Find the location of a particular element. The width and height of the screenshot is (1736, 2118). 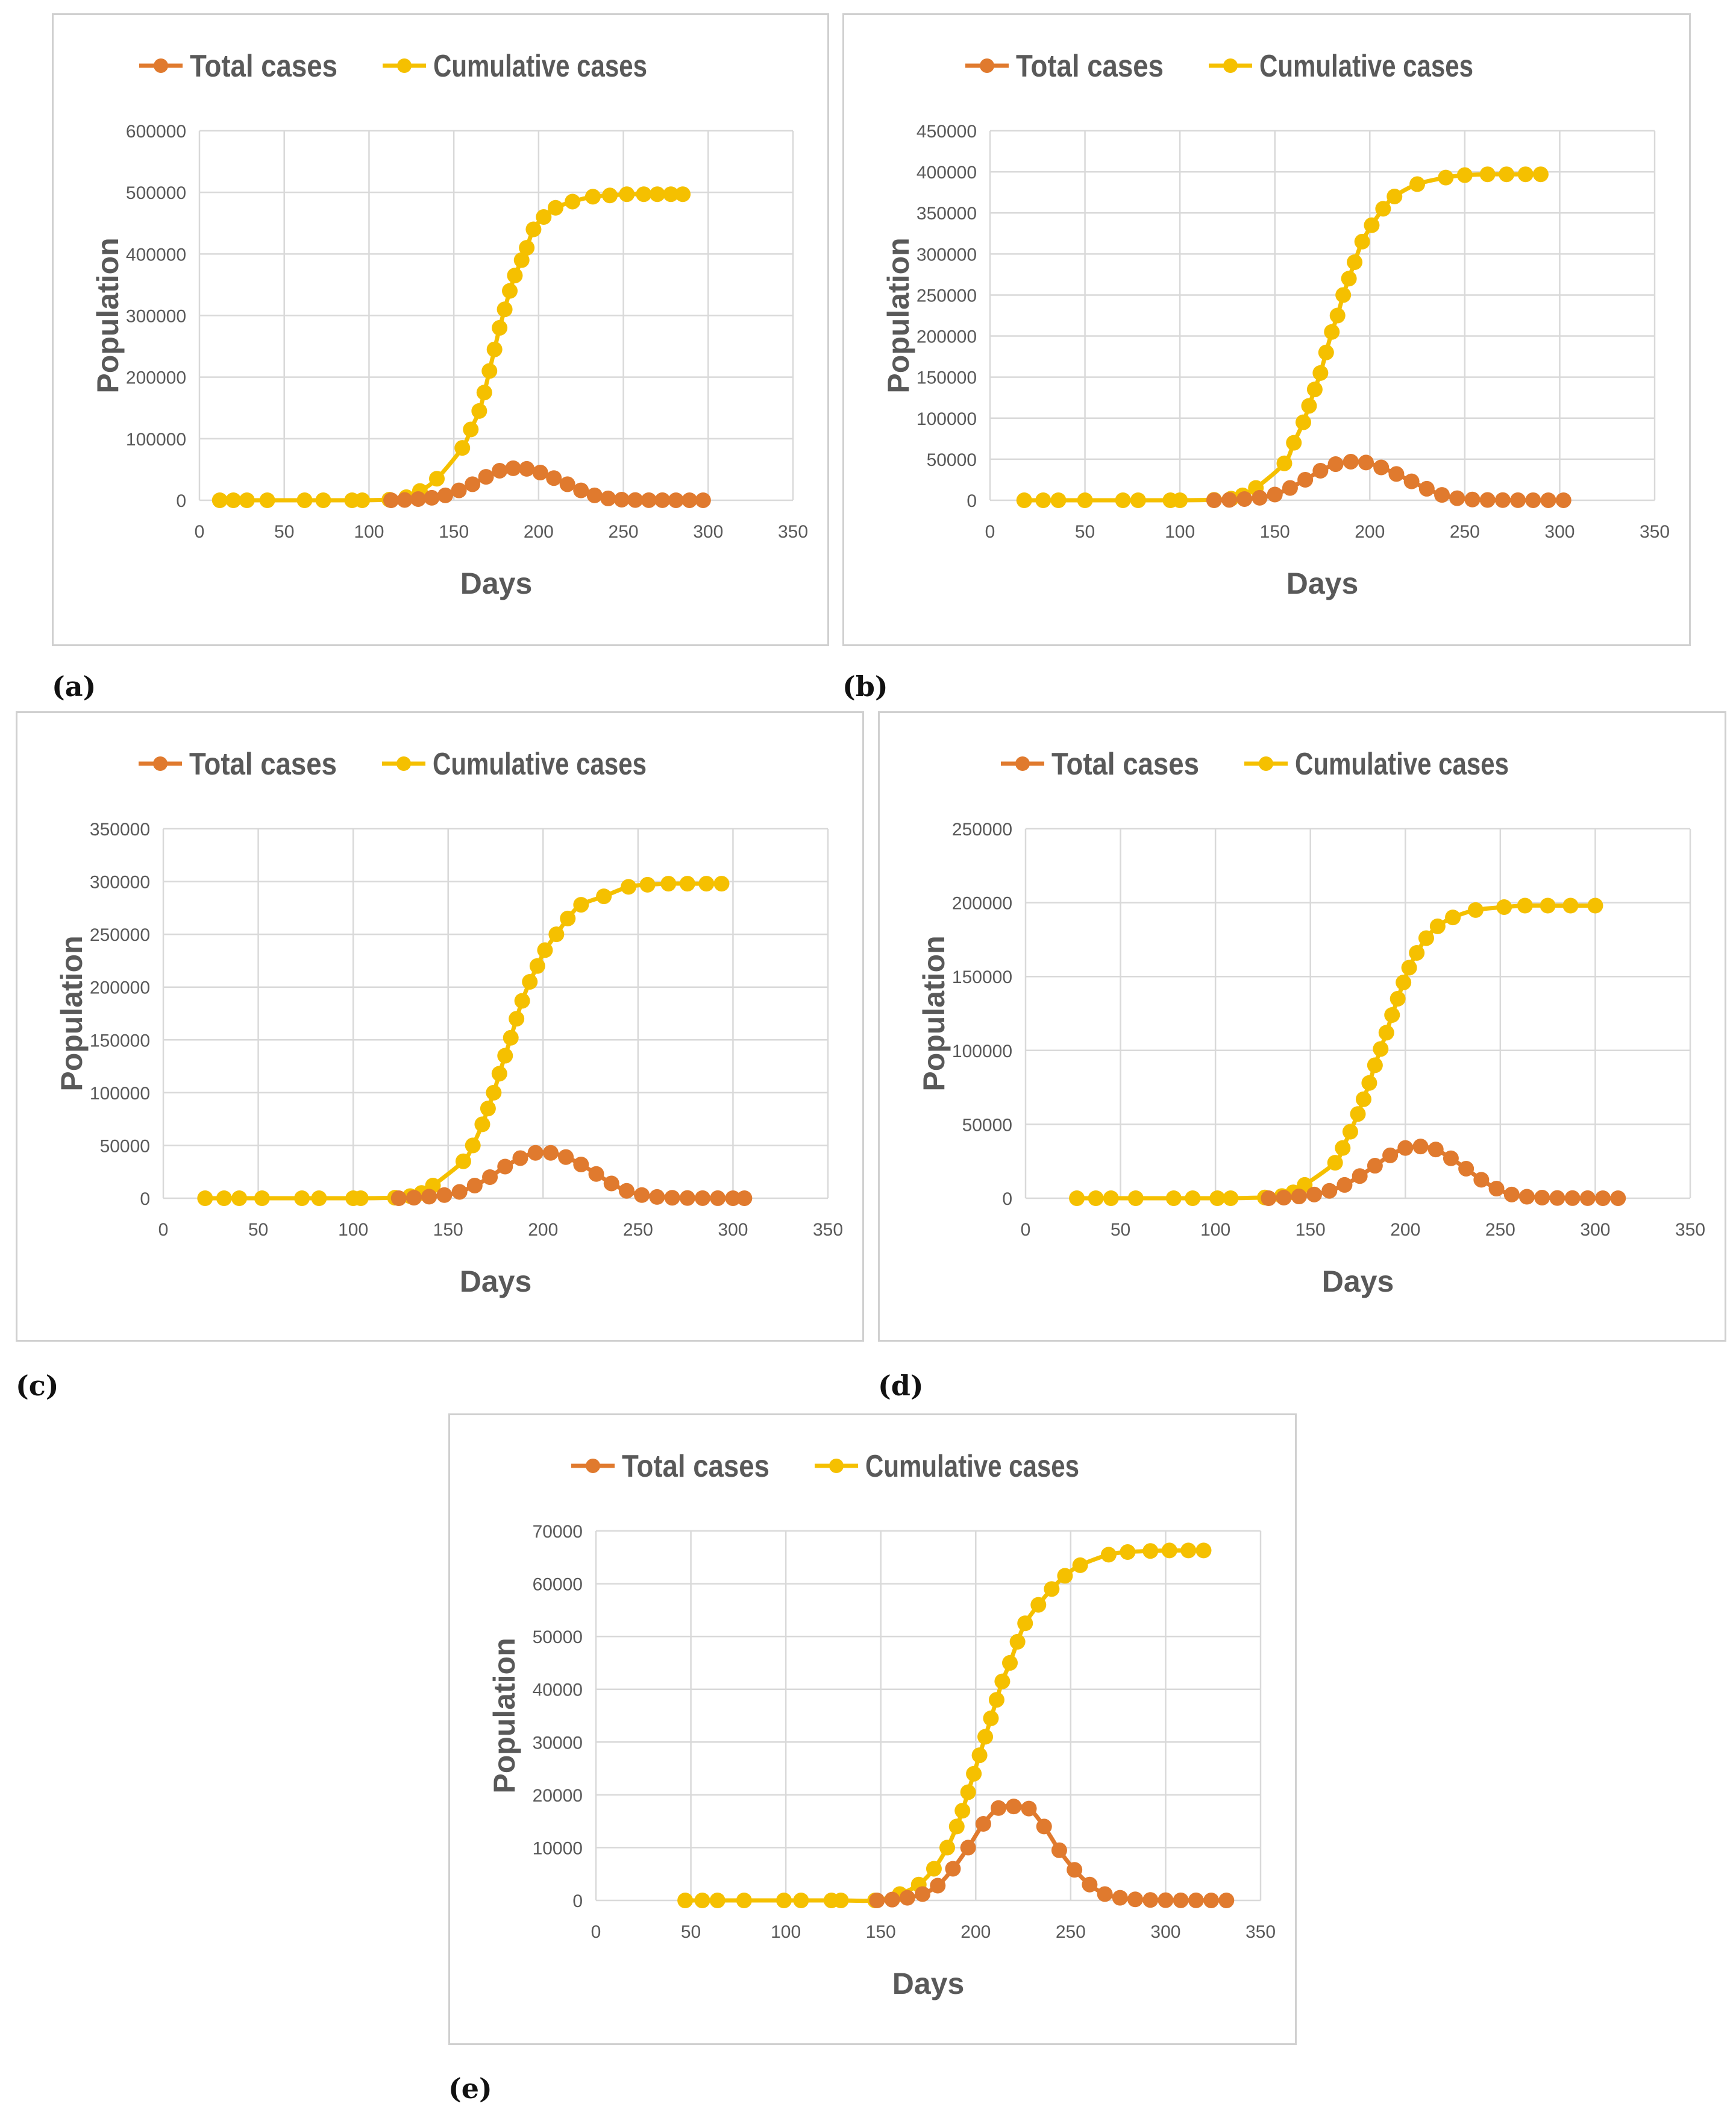

y-tick-label: 500000 is located at coordinates (156, 193).